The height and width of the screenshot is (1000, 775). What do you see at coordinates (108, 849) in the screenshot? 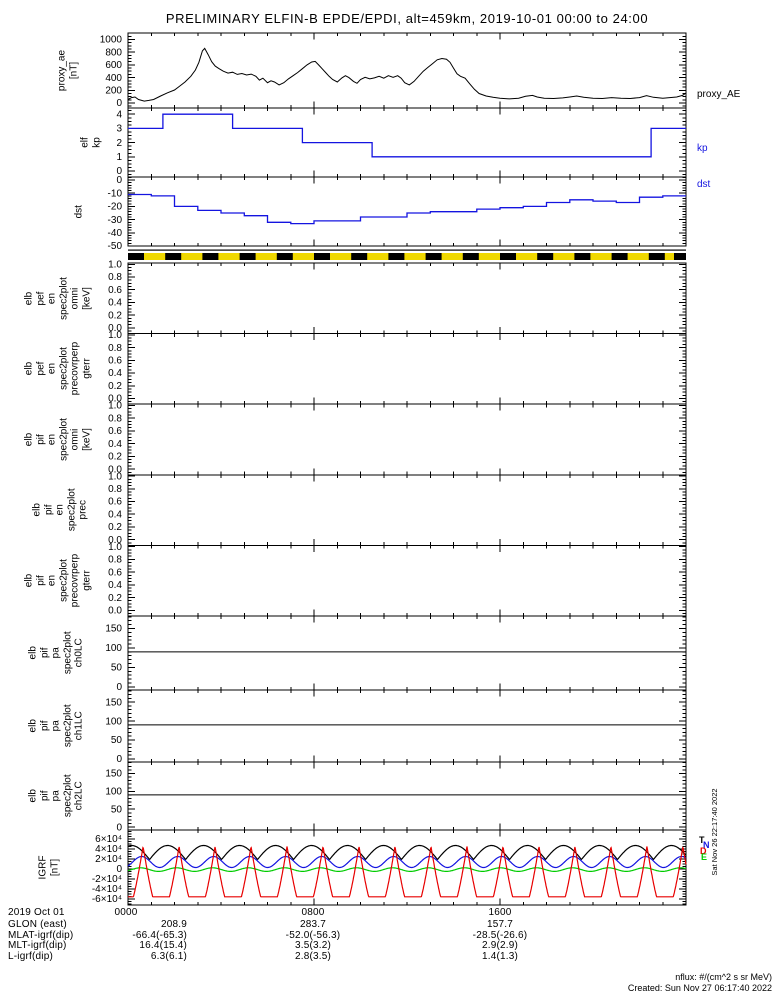
I see `y-tick-label-igrf: 4×10⁴` at bounding box center [108, 849].